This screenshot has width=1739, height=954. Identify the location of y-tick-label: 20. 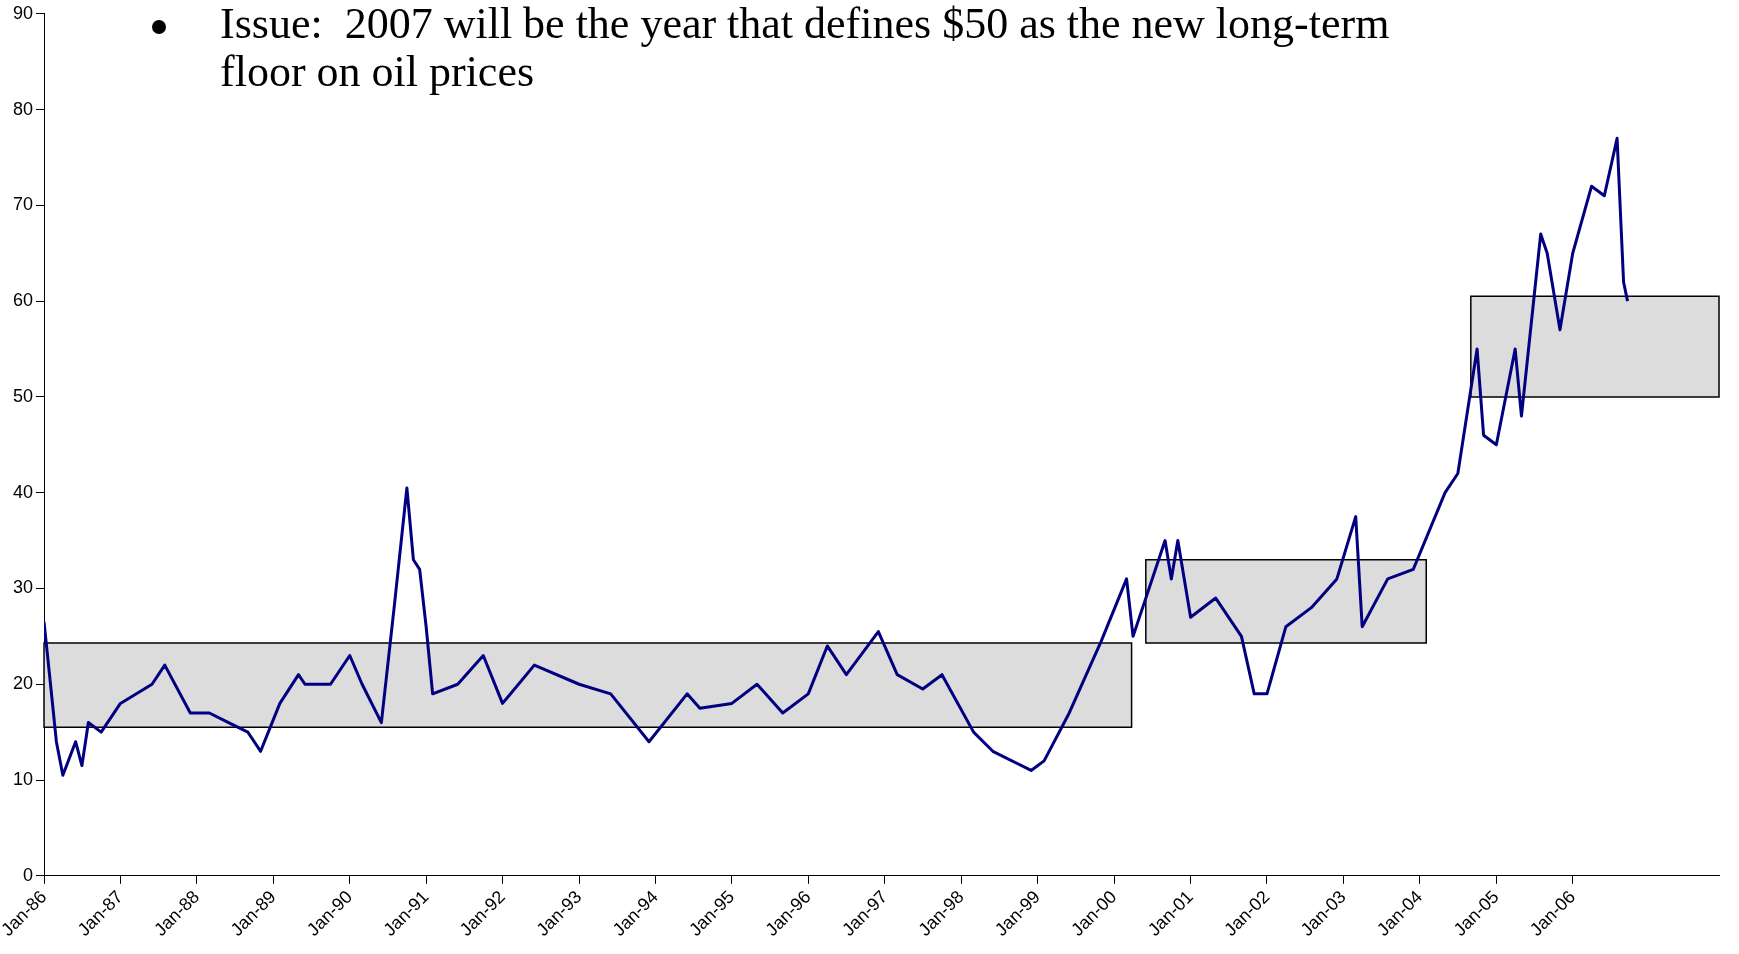
(23, 683).